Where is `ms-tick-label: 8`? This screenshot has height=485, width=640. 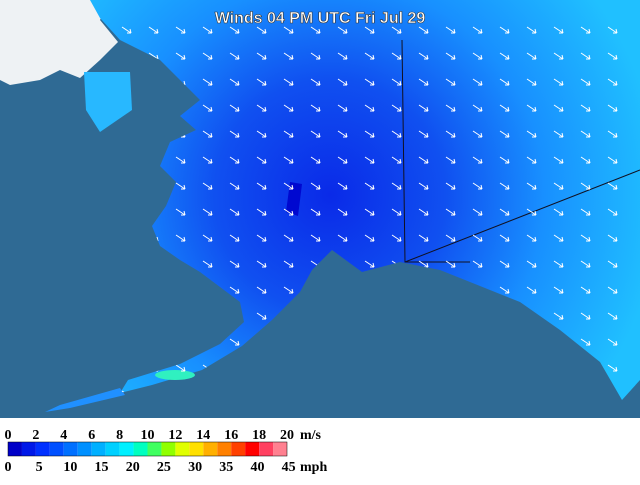 ms-tick-label: 8 is located at coordinates (119, 435).